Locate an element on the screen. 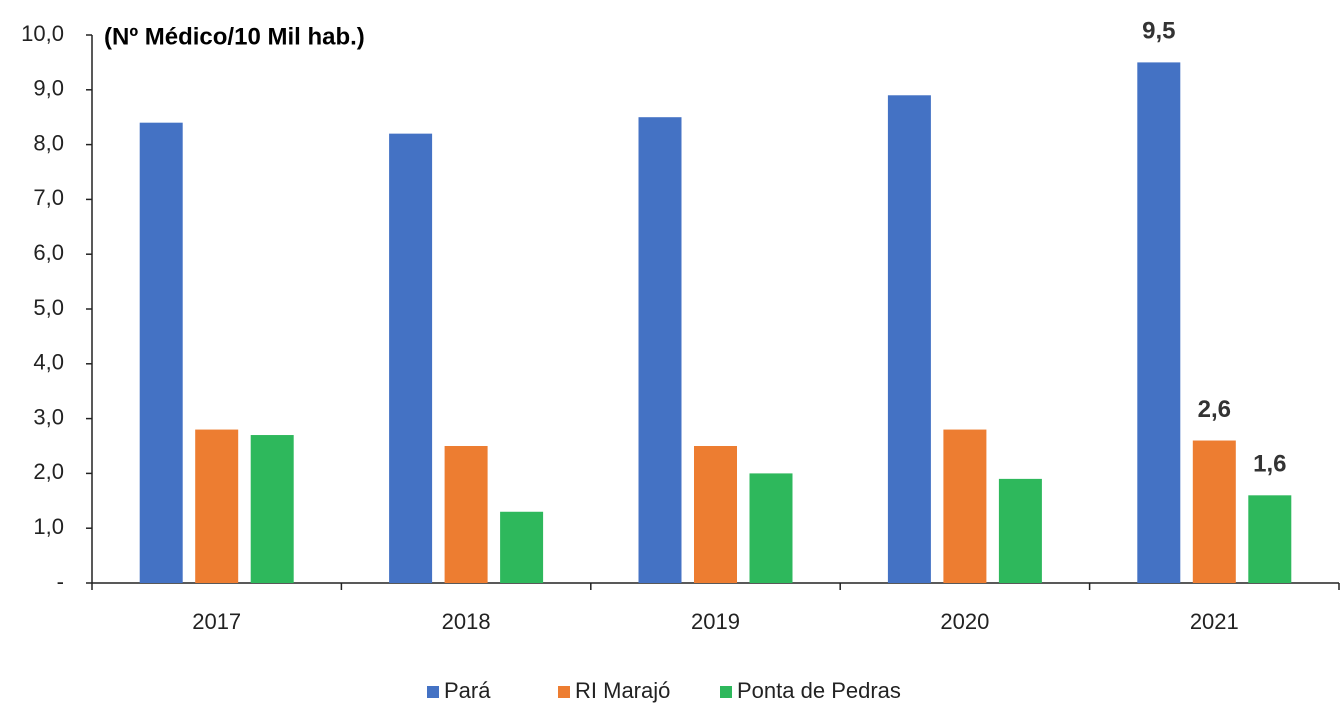  y-tick-label: - is located at coordinates (60, 581).